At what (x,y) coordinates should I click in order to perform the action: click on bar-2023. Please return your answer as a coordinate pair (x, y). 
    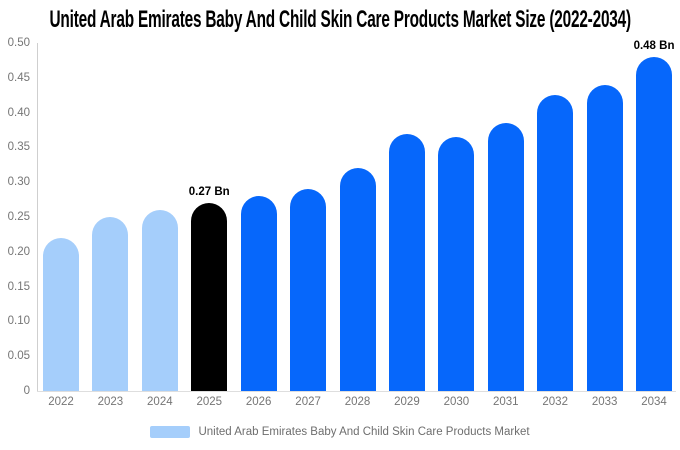
    Looking at the image, I should click on (110, 304).